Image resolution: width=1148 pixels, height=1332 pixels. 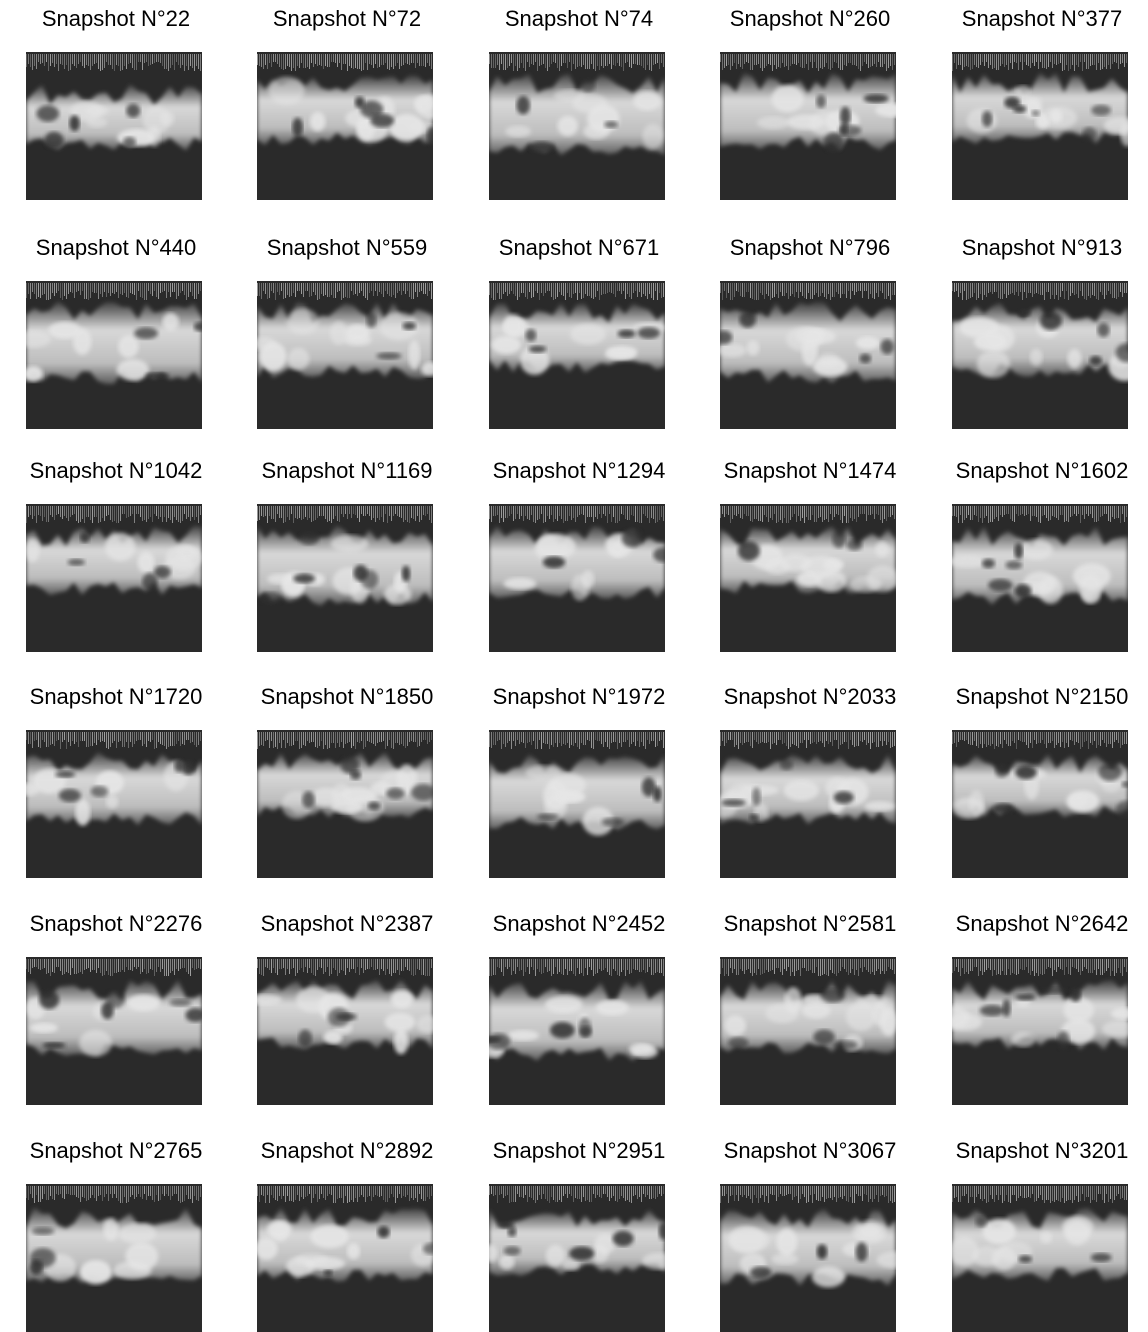 I want to click on snapshot-title: Snapshot N°1720, so click(x=116, y=696).